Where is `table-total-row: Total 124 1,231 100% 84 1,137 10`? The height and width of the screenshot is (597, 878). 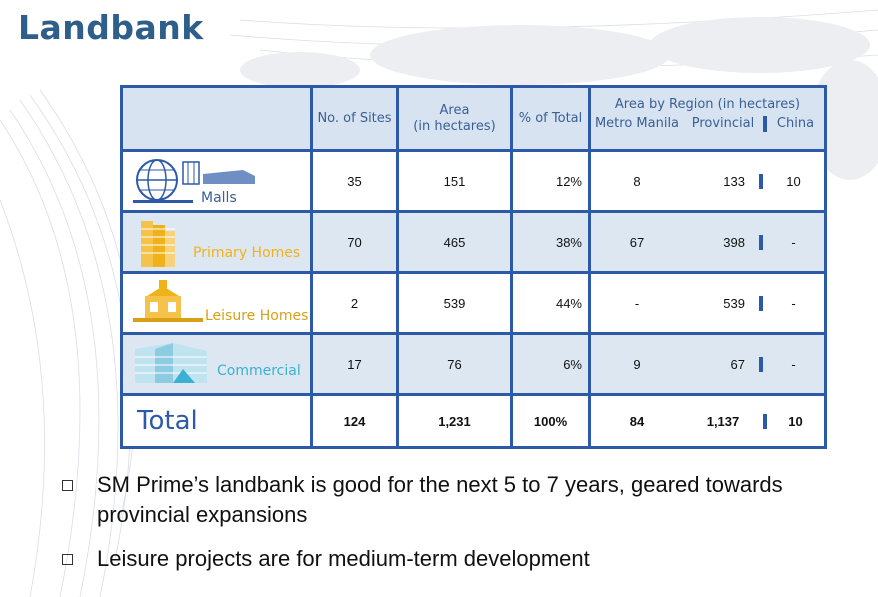
table-total-row: Total 124 1,231 100% 84 1,137 10 is located at coordinates (473, 421).